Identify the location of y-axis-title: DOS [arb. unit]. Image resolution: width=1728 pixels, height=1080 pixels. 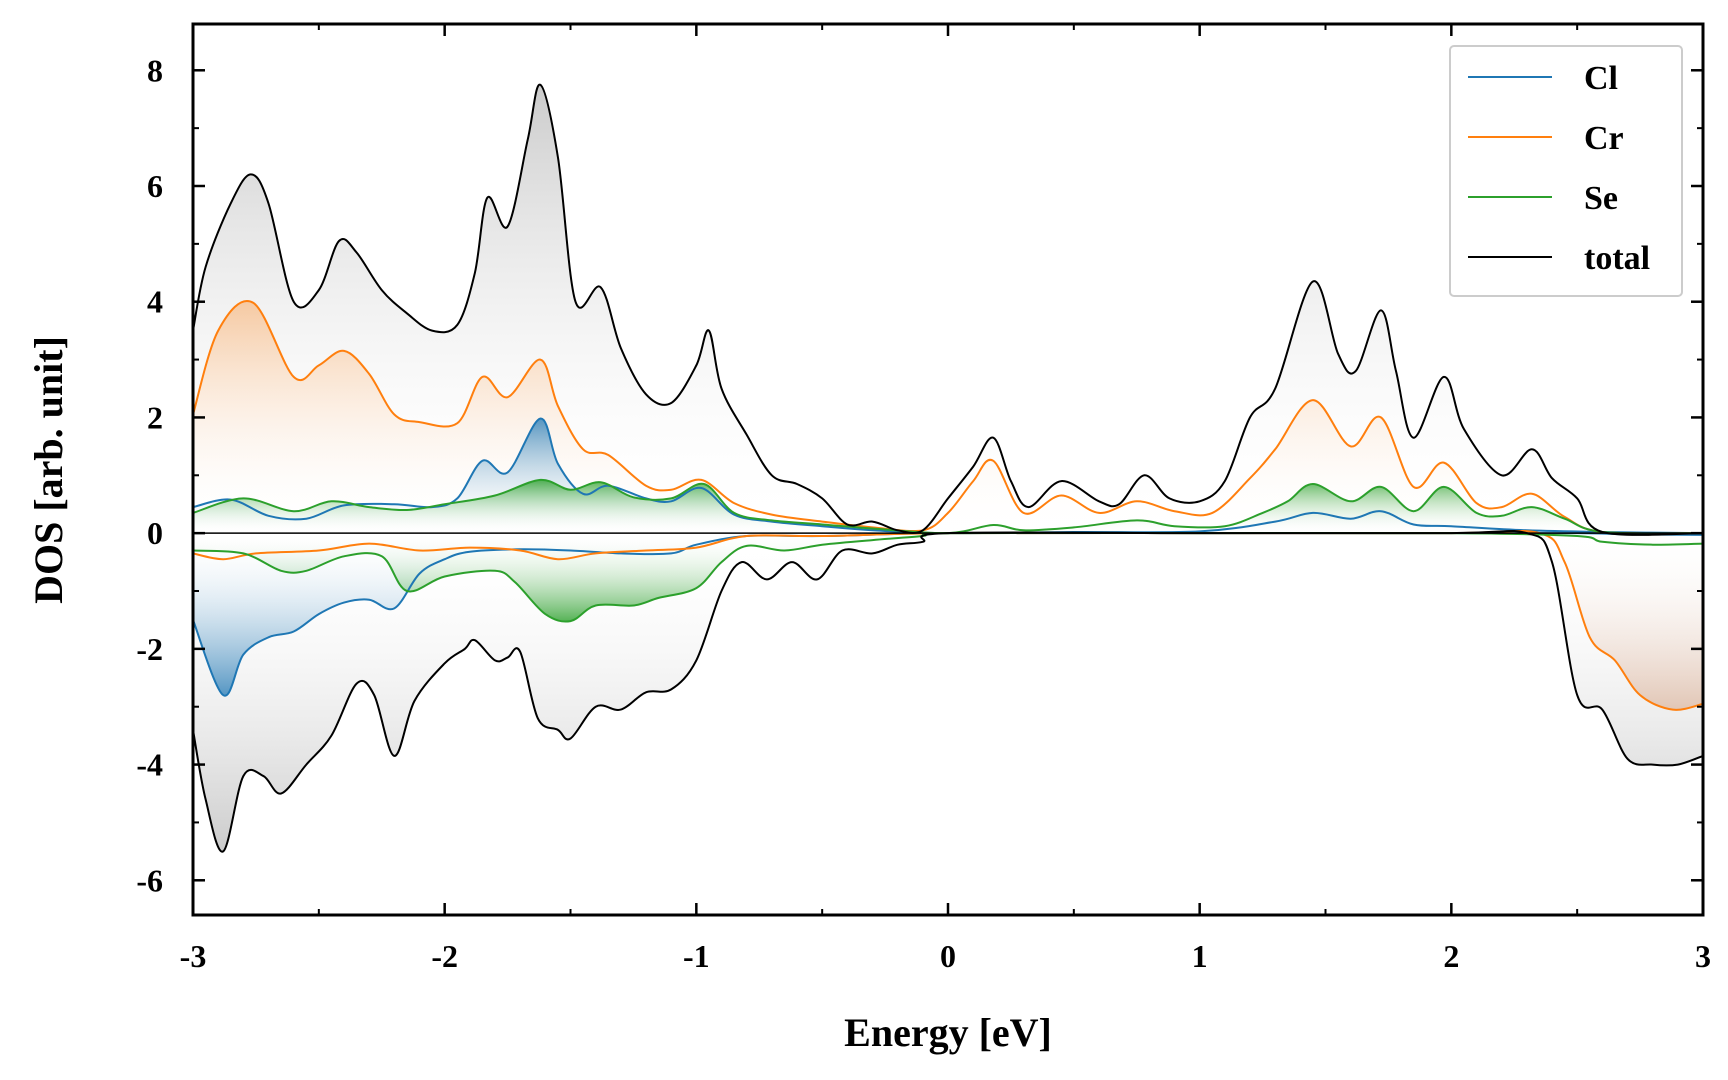
(48, 470).